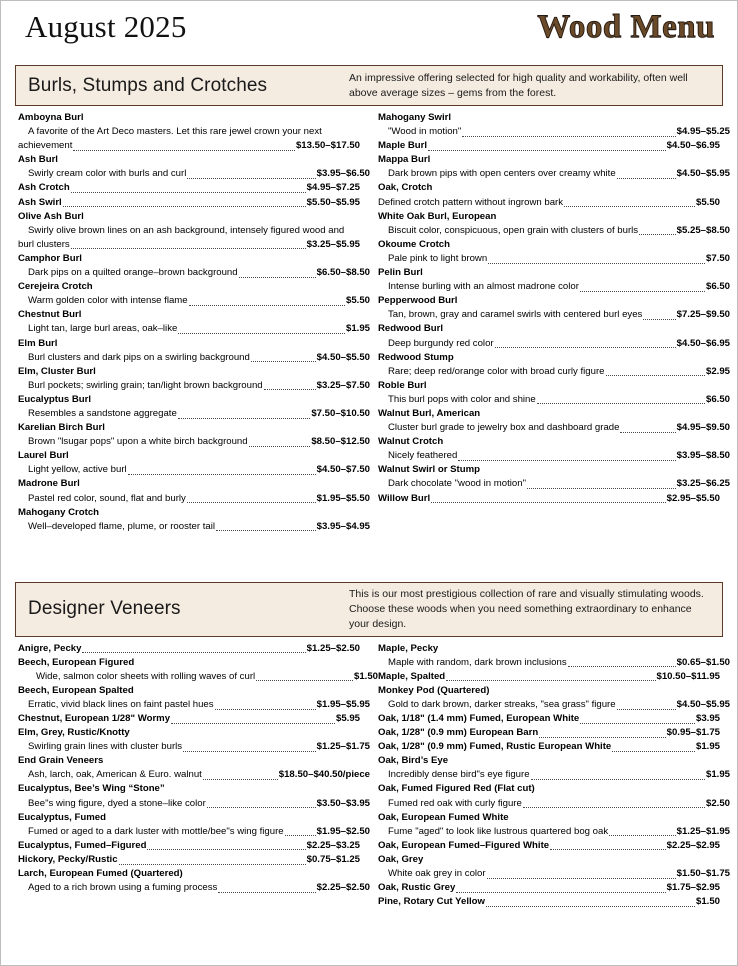 This screenshot has width=738, height=966. Describe the element at coordinates (443, 817) in the screenshot. I see `entry-name: Oak, European Fumed White` at that location.